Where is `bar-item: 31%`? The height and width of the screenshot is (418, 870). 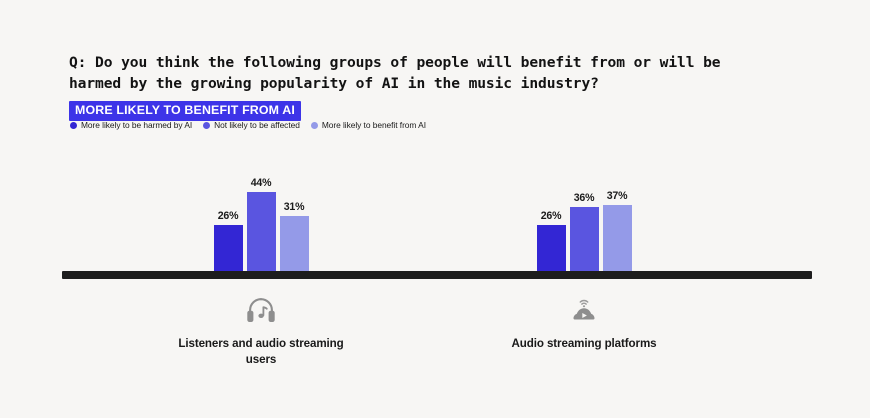
bar-item: 31% is located at coordinates (294, 136).